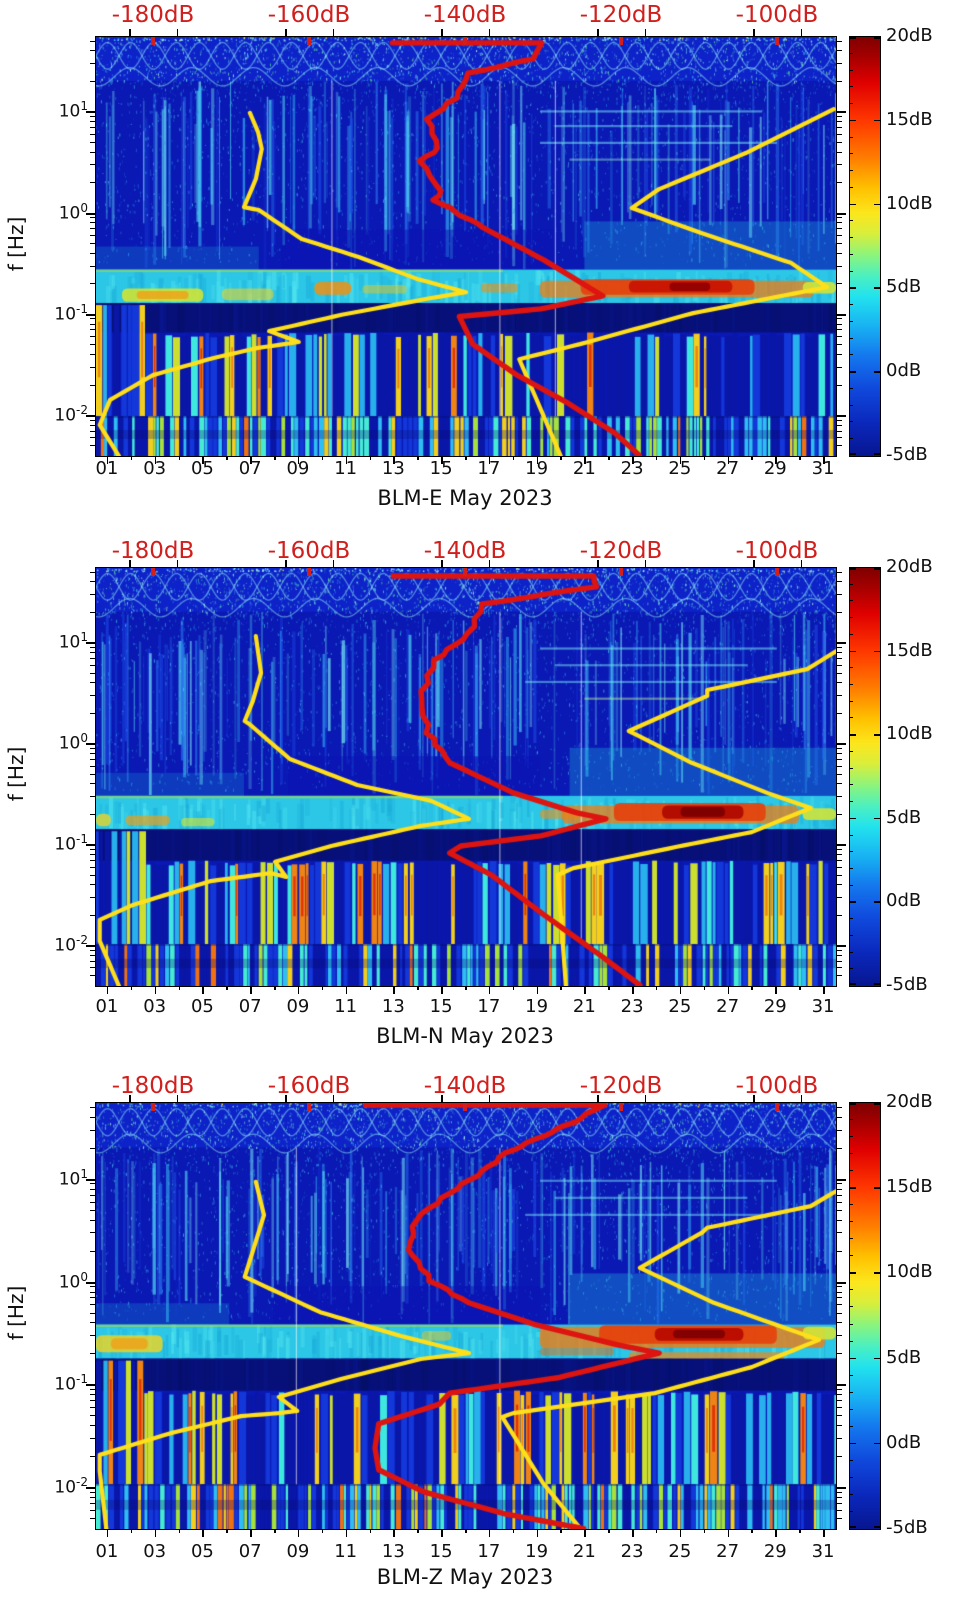 This screenshot has width=962, height=1599. Describe the element at coordinates (680, 468) in the screenshot. I see `x-tick-label: 25` at that location.